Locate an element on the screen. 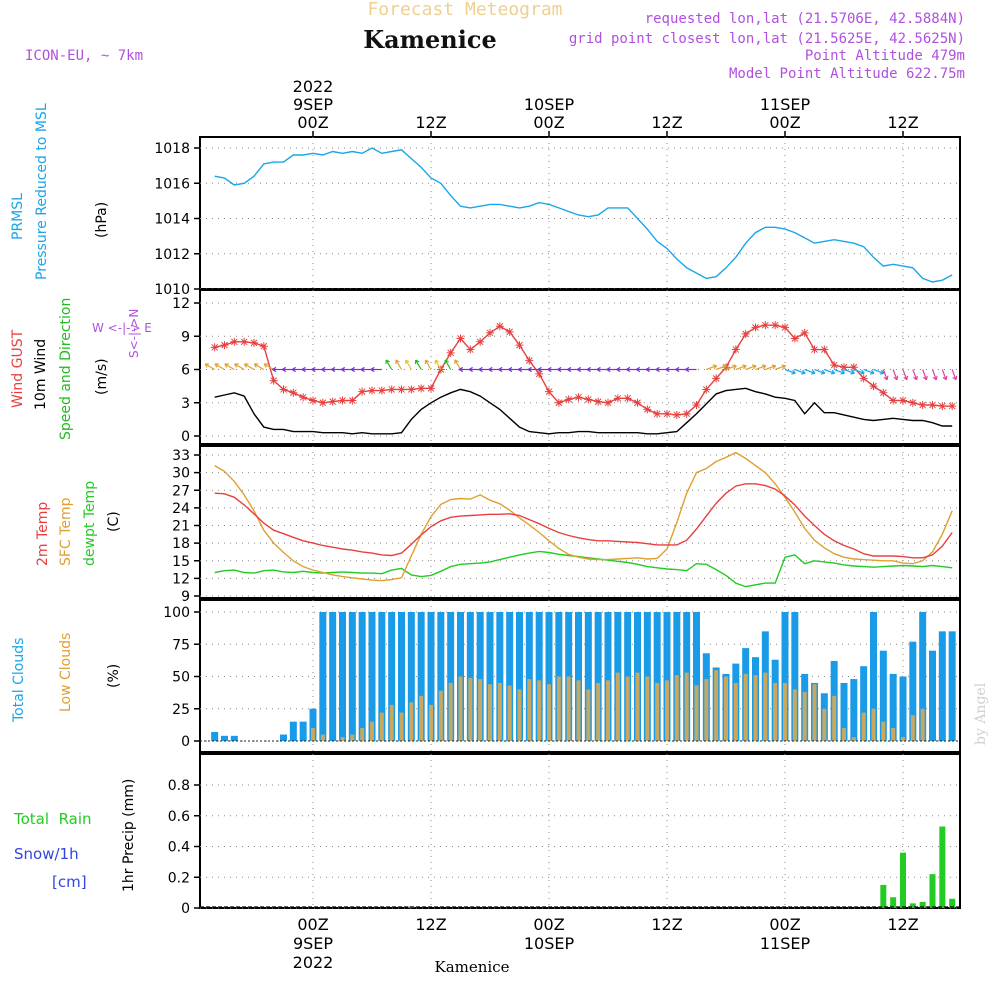  bottom-time-label: 00Z is located at coordinates (312, 924).